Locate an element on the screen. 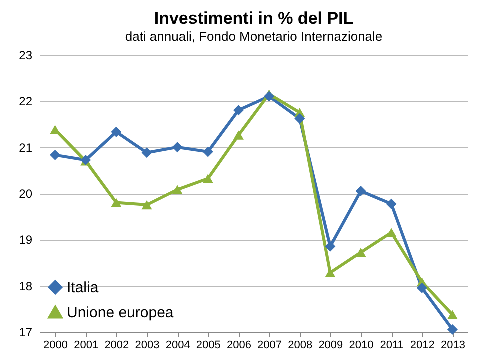  y-tick-label: 22 is located at coordinates (26, 101).